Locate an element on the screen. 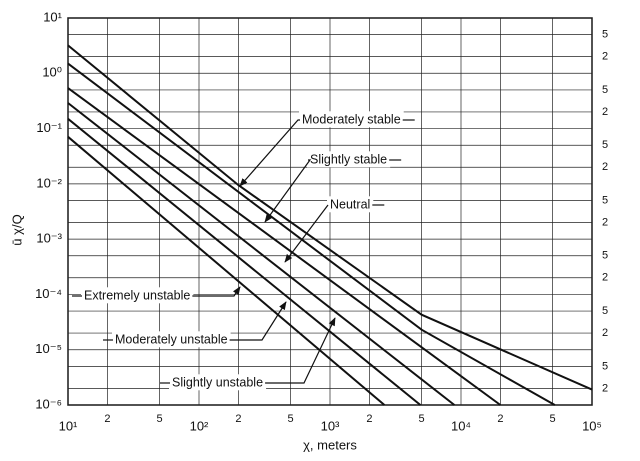 The image size is (640, 461). series-label: Moderately unstable is located at coordinates (171, 339).